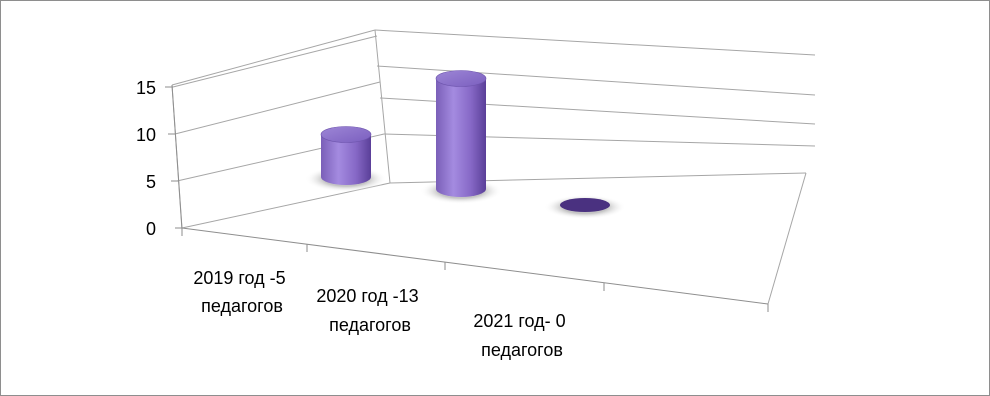 The width and height of the screenshot is (990, 396). Describe the element at coordinates (367, 296) in the screenshot. I see `category-label-2020-line1: 2020 год -13` at that location.